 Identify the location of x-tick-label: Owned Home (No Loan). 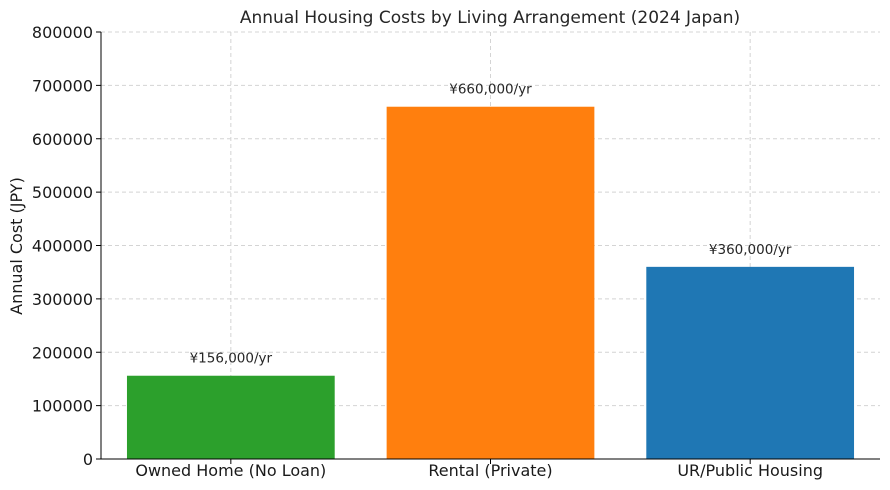
(230, 470).